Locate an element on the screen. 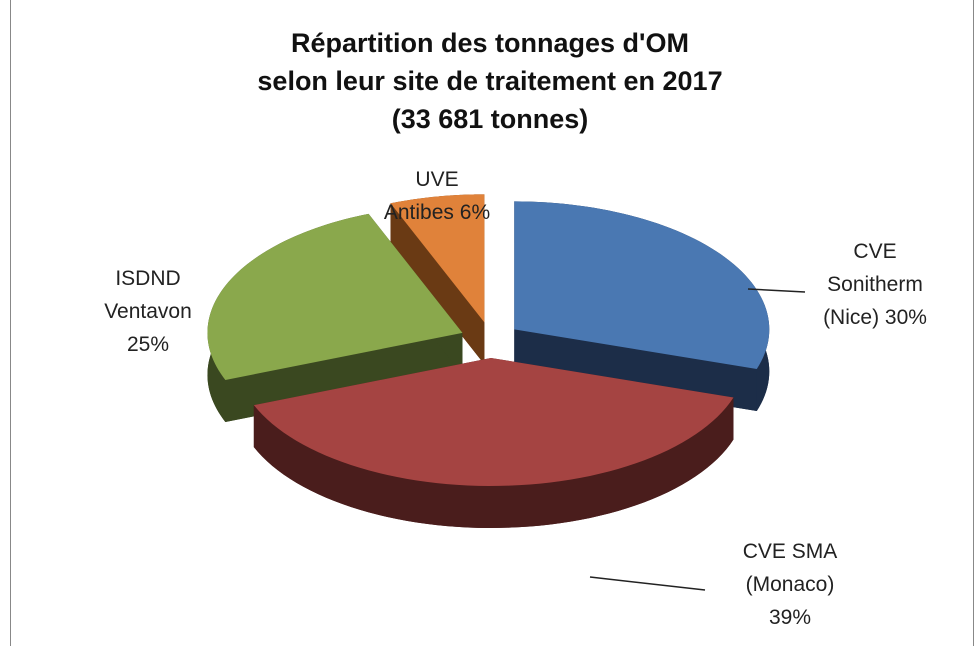  chart-title: (33 681 tonnes) is located at coordinates (490, 119).